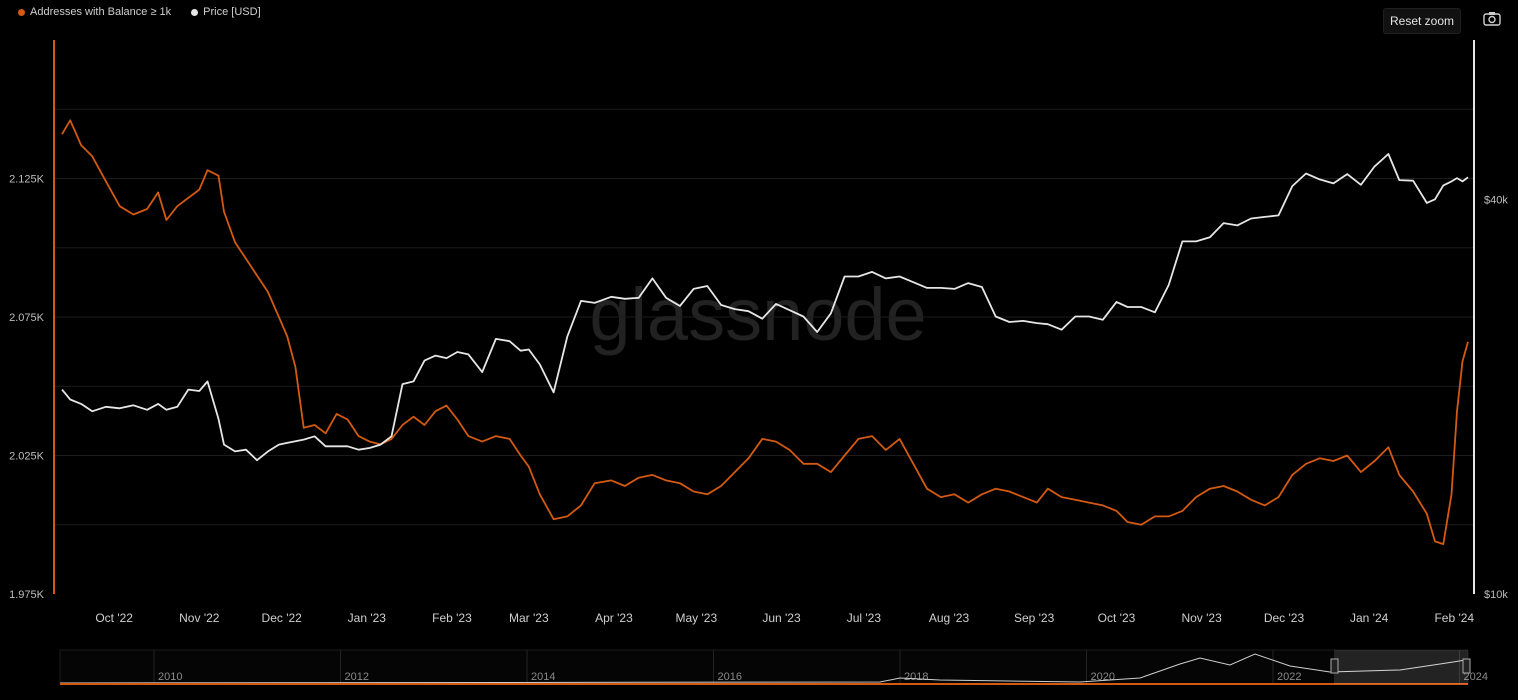  I want to click on x-tick-label: Nov '23, so click(1201, 618).